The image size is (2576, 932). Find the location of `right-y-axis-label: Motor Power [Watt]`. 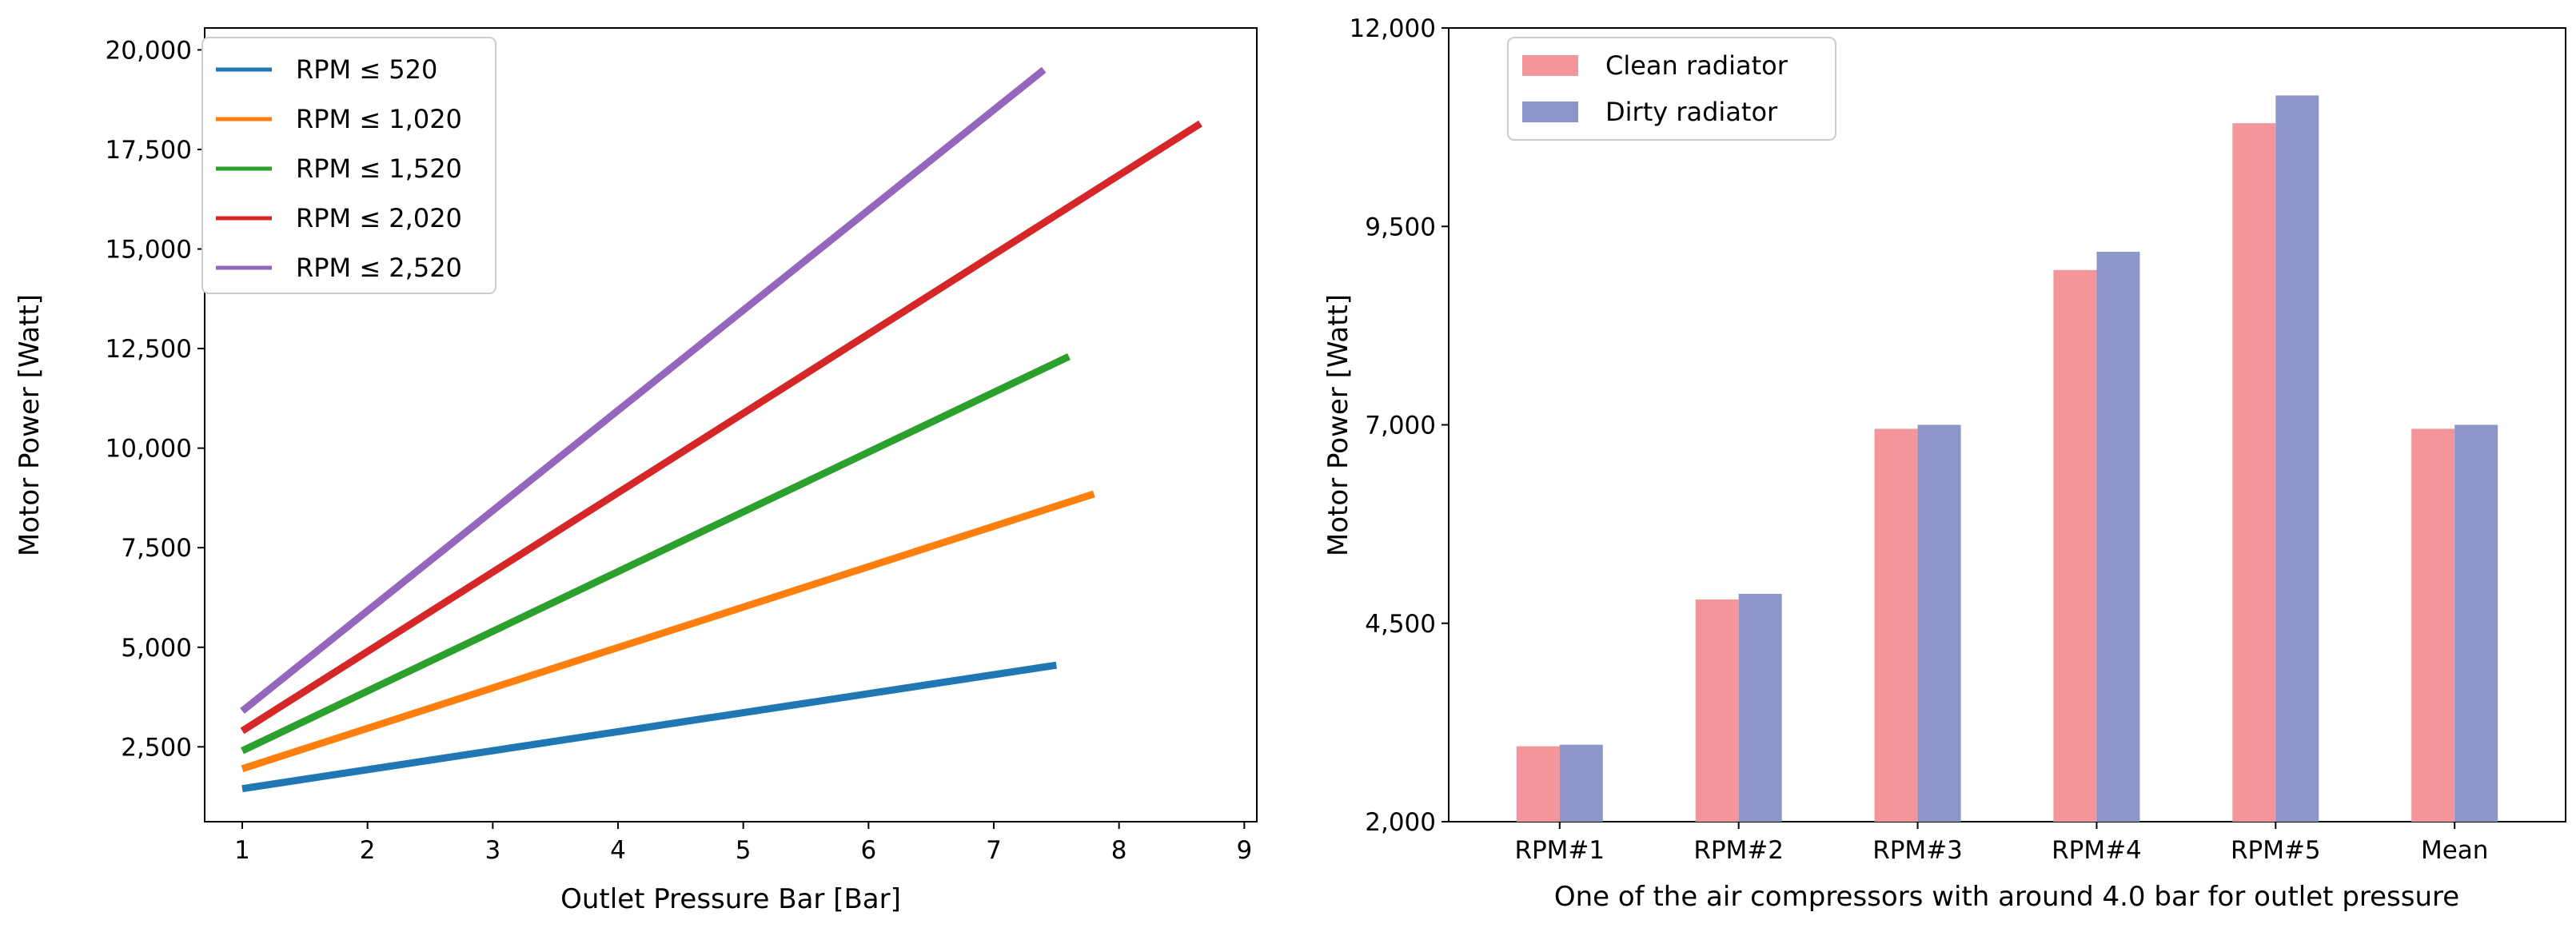

right-y-axis-label: Motor Power [Watt] is located at coordinates (1338, 425).